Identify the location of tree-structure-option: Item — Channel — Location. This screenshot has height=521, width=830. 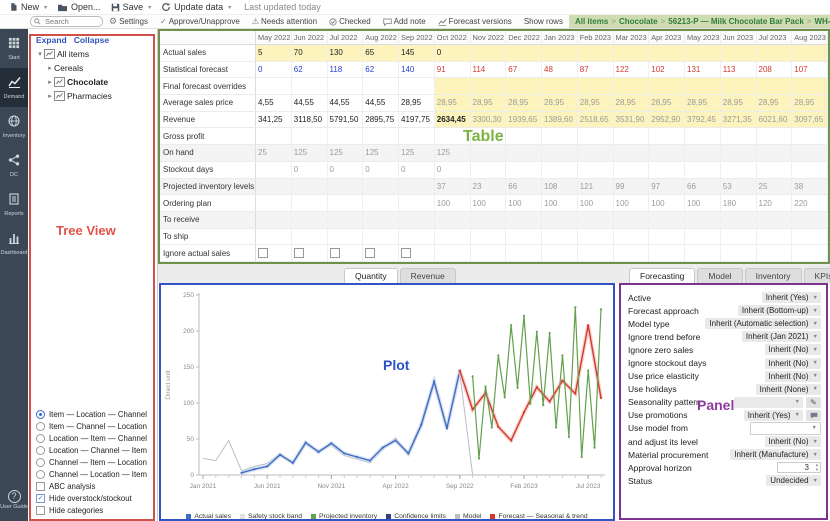
(94, 426).